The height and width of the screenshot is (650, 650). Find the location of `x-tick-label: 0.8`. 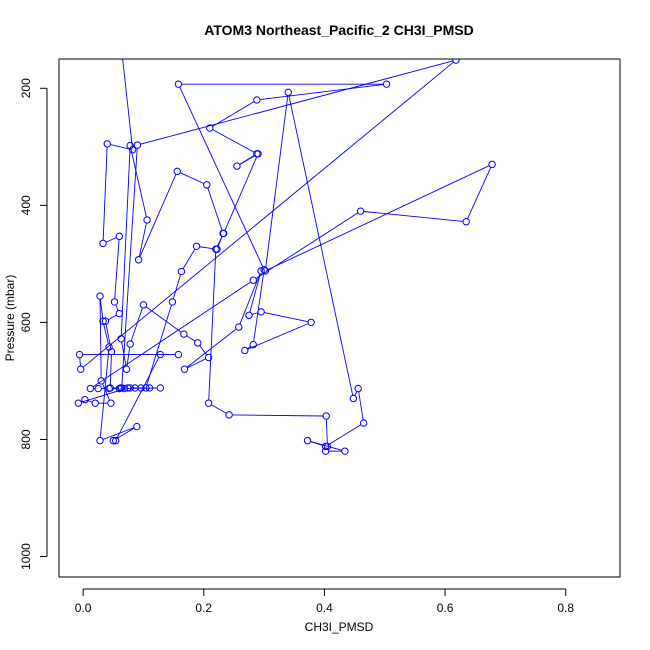

x-tick-label: 0.8 is located at coordinates (565, 608).